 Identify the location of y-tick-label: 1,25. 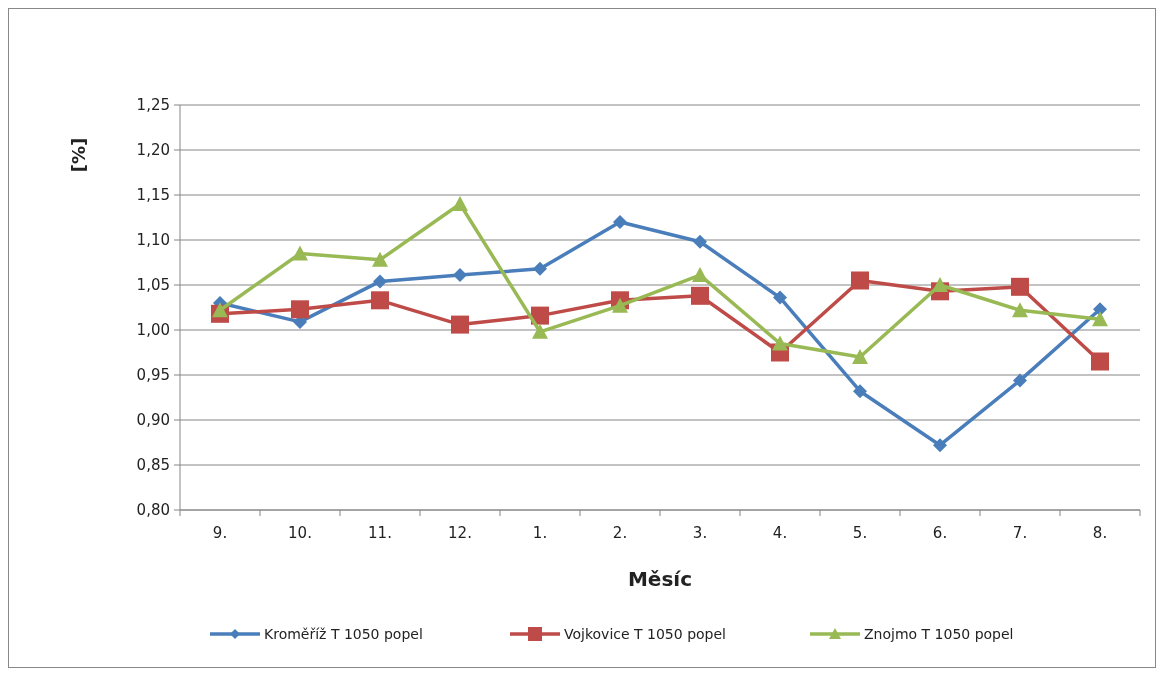
(153, 105).